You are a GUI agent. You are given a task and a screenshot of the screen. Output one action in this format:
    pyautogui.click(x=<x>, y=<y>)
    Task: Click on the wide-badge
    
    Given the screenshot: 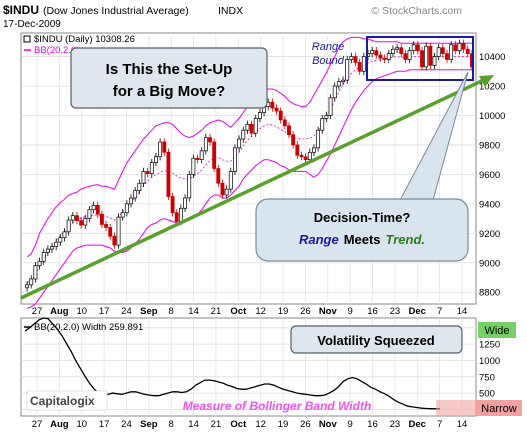 What is the action you would take?
    pyautogui.click(x=497, y=330)
    